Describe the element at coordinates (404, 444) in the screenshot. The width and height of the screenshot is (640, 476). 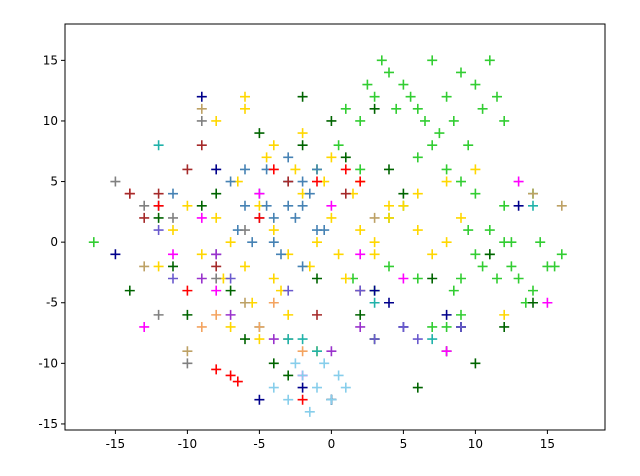
I see `x-tick-label: 5` at that location.